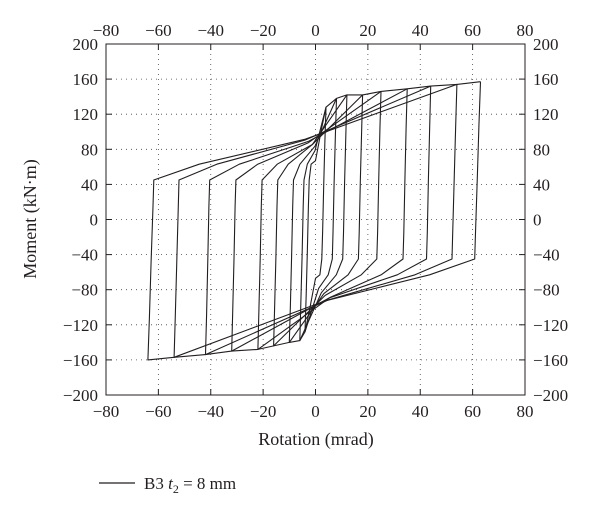 The width and height of the screenshot is (600, 513). What do you see at coordinates (176, 489) in the screenshot?
I see `legend-subscript: 2` at bounding box center [176, 489].